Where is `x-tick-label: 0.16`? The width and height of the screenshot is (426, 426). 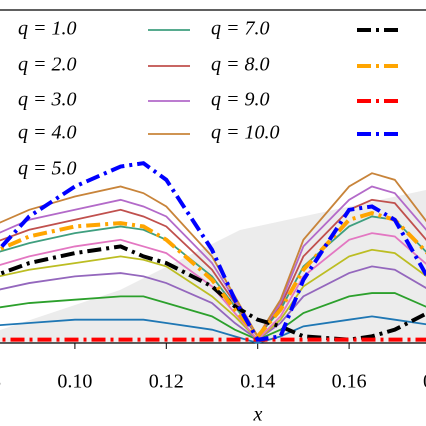
x-tick-label: 0.16 is located at coordinates (349, 382).